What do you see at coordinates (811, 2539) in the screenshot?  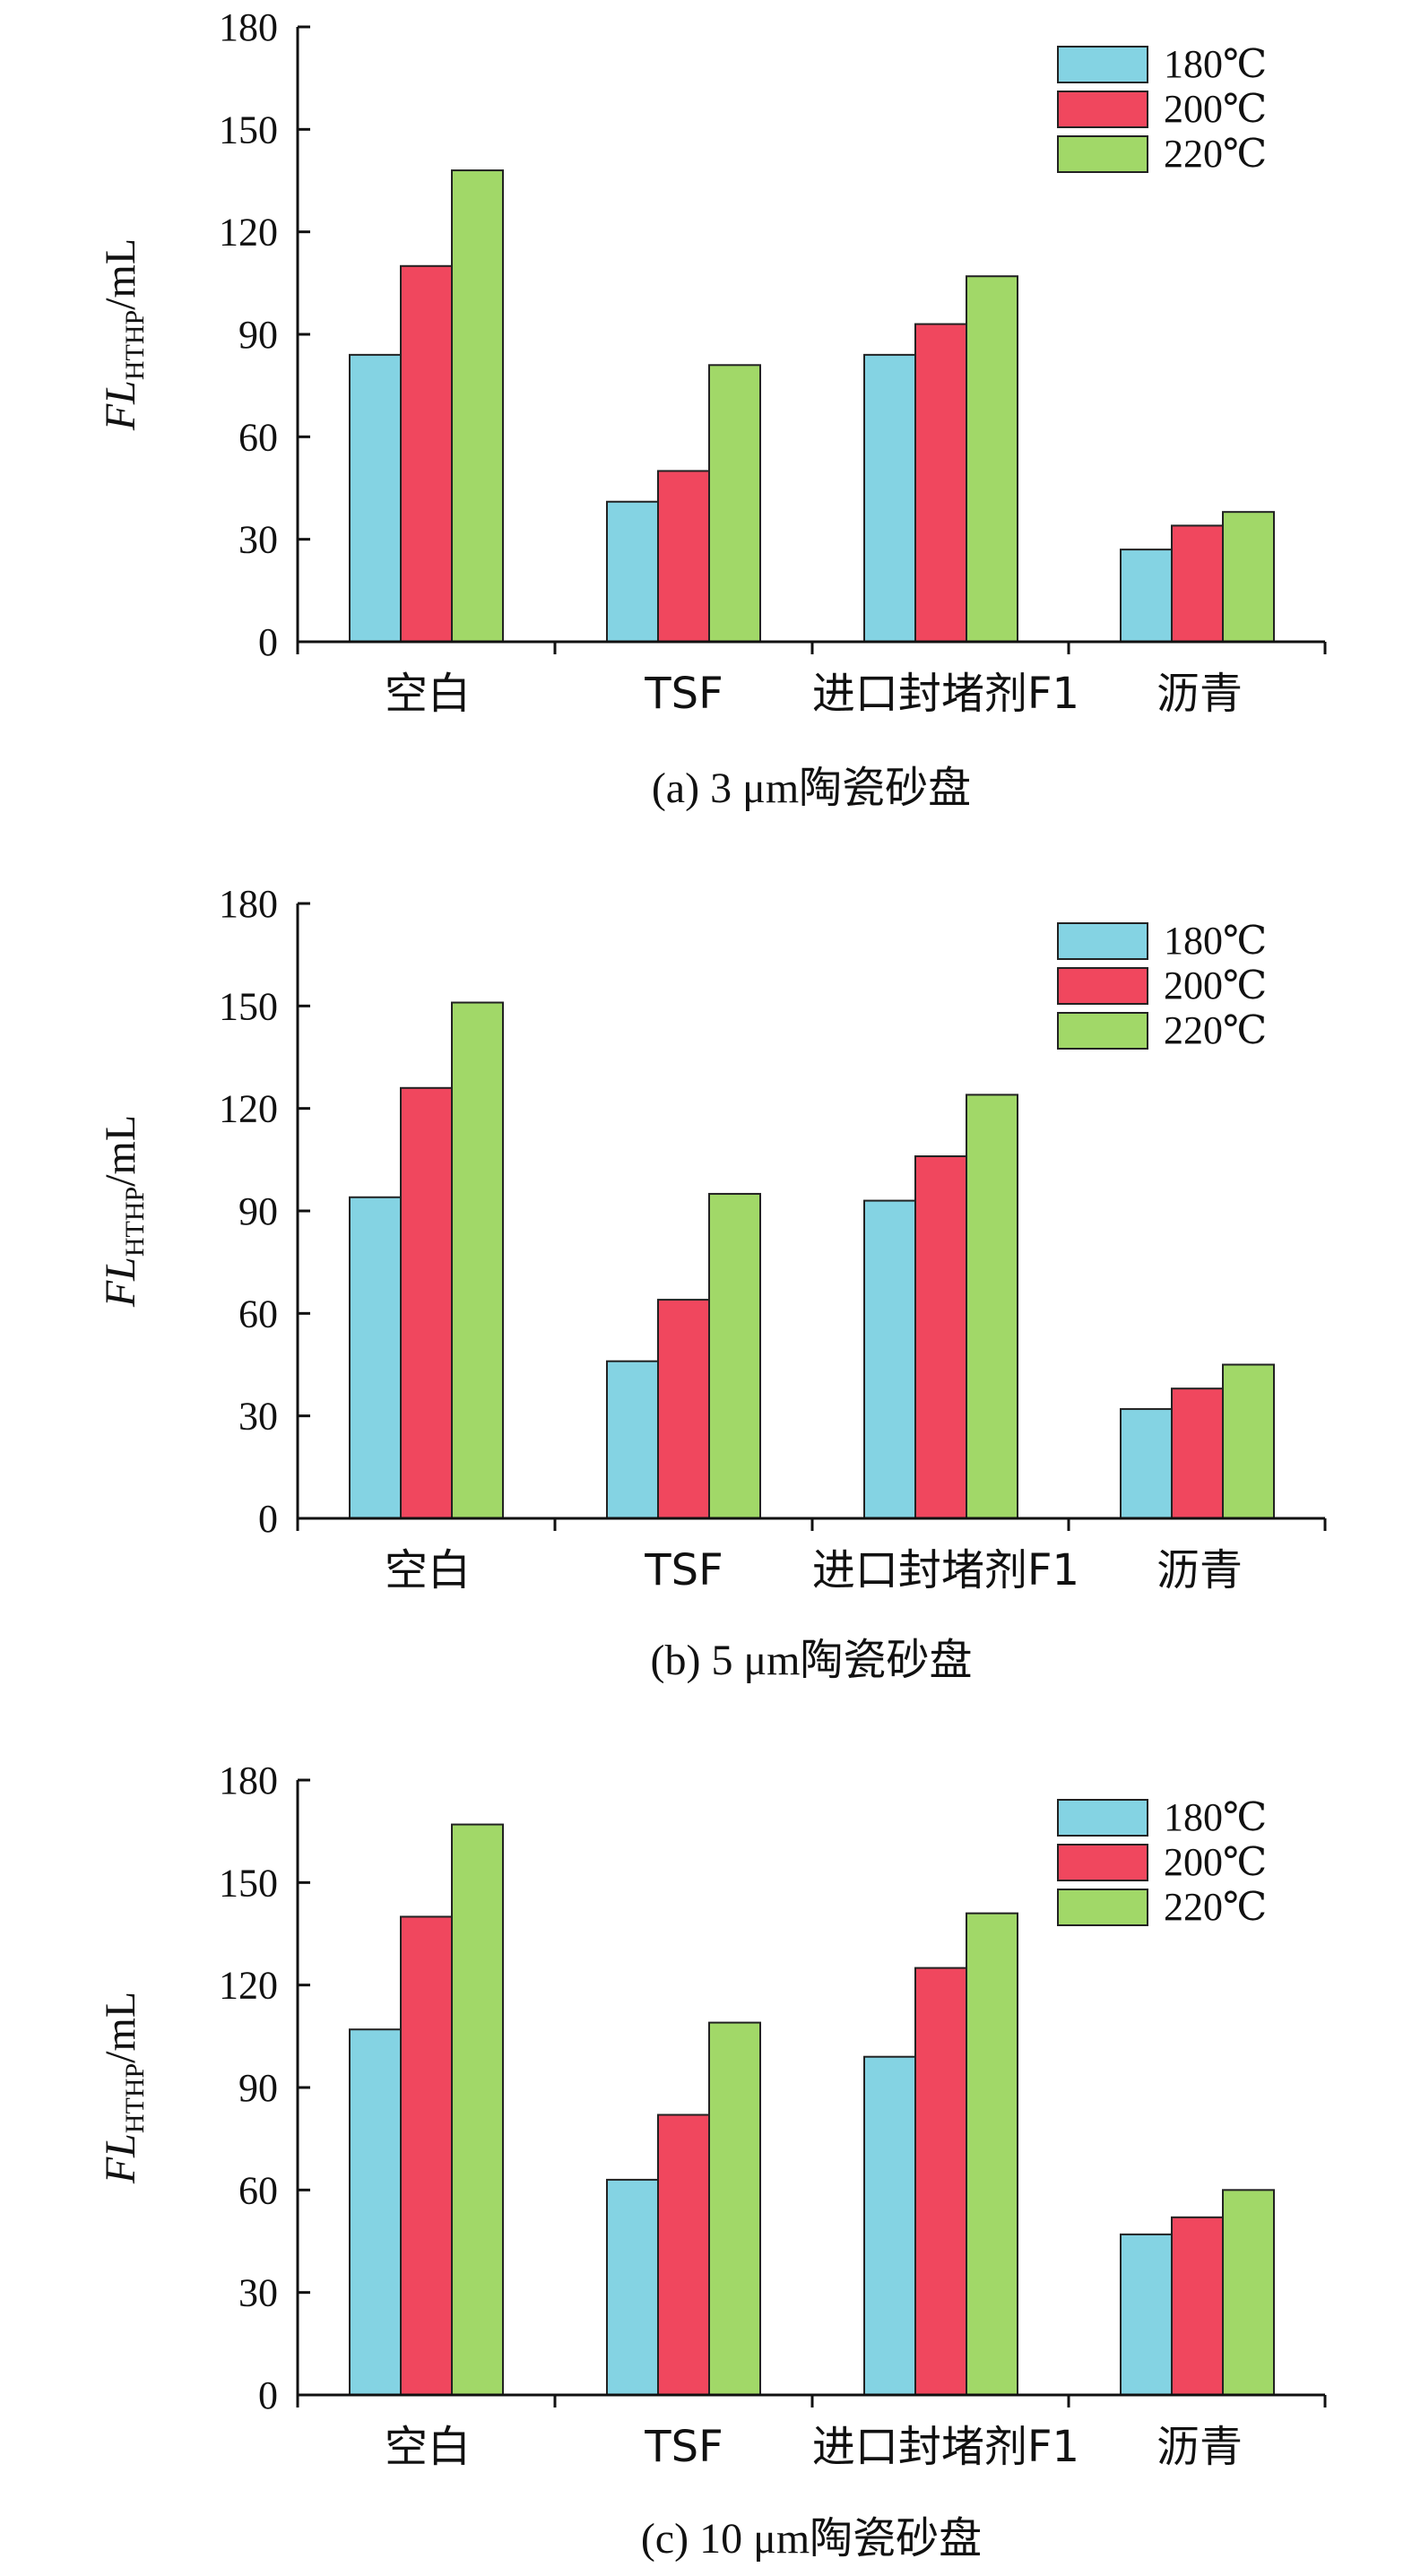 I see `panel-caption: (c) 10 μm陶瓷砂盘` at bounding box center [811, 2539].